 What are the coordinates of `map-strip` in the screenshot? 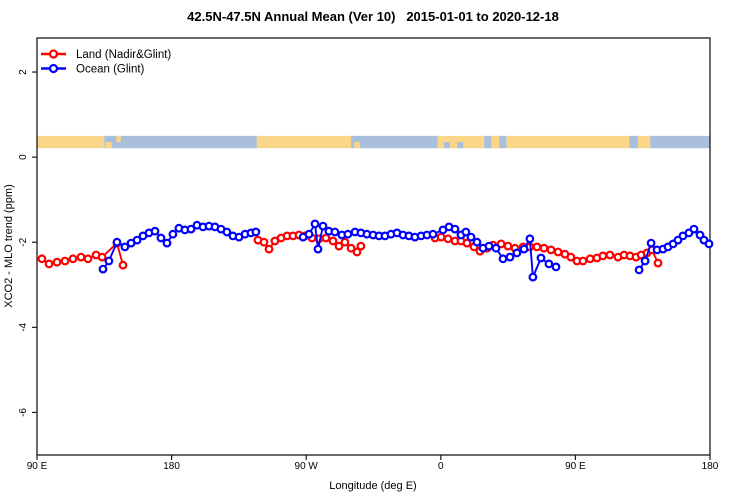 It's located at (373, 142).